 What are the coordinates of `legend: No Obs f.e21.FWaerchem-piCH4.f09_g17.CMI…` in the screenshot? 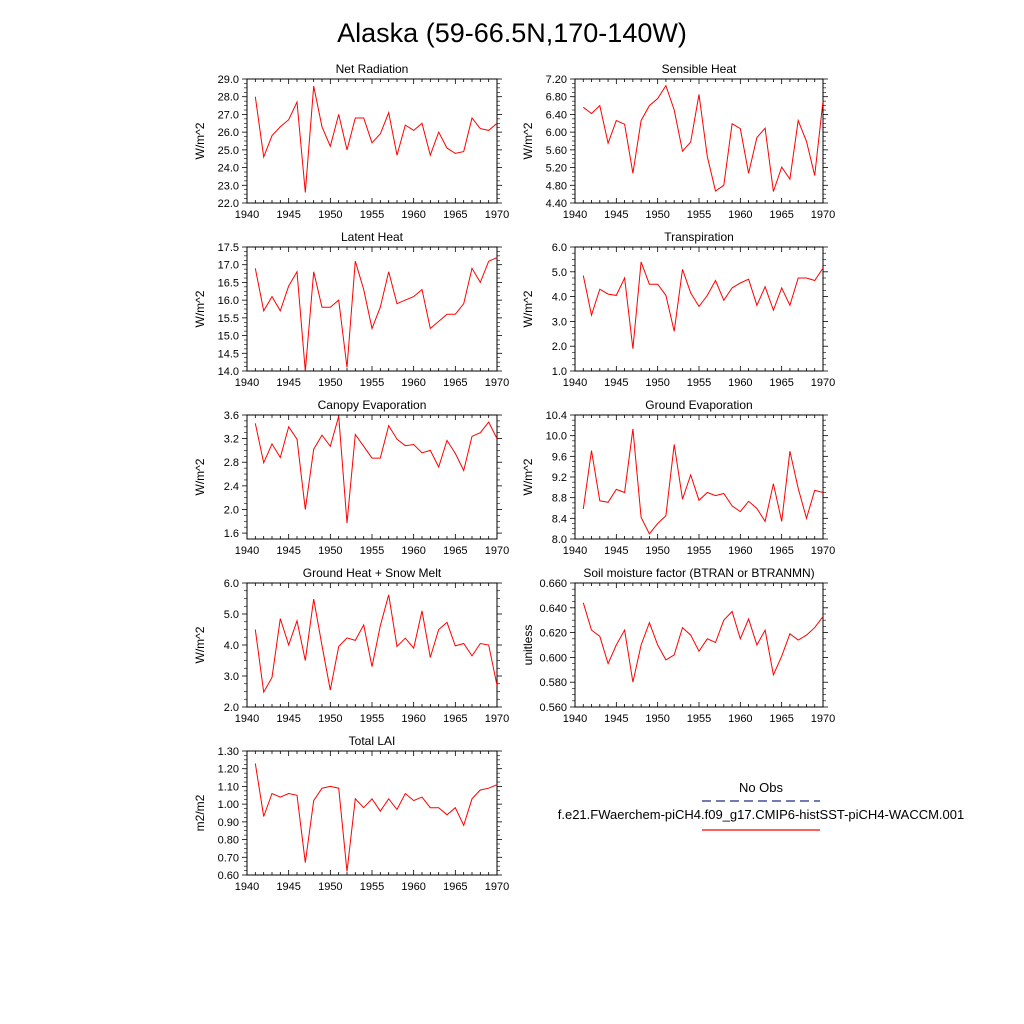 It's located at (761, 805).